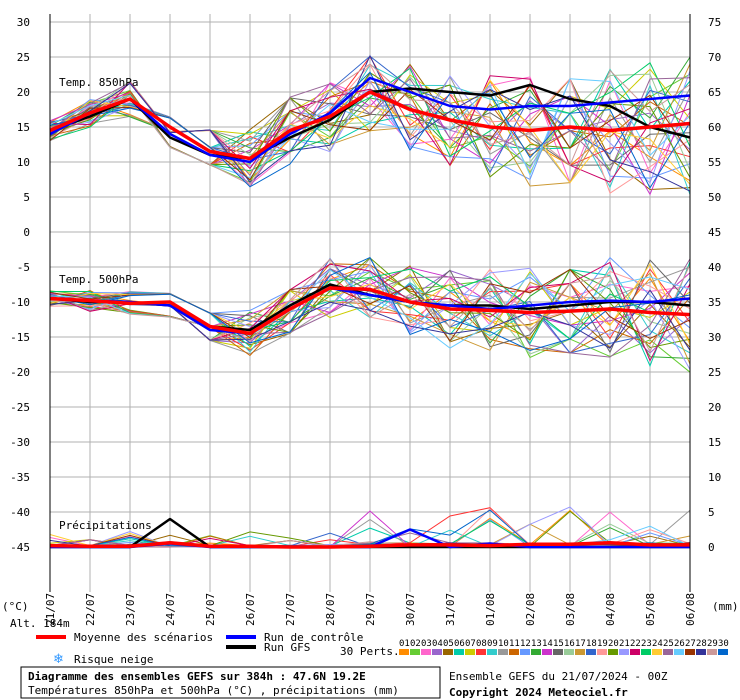 This screenshot has width=740, height=700. I want to click on x-tick-label: 21/07, so click(50, 609).